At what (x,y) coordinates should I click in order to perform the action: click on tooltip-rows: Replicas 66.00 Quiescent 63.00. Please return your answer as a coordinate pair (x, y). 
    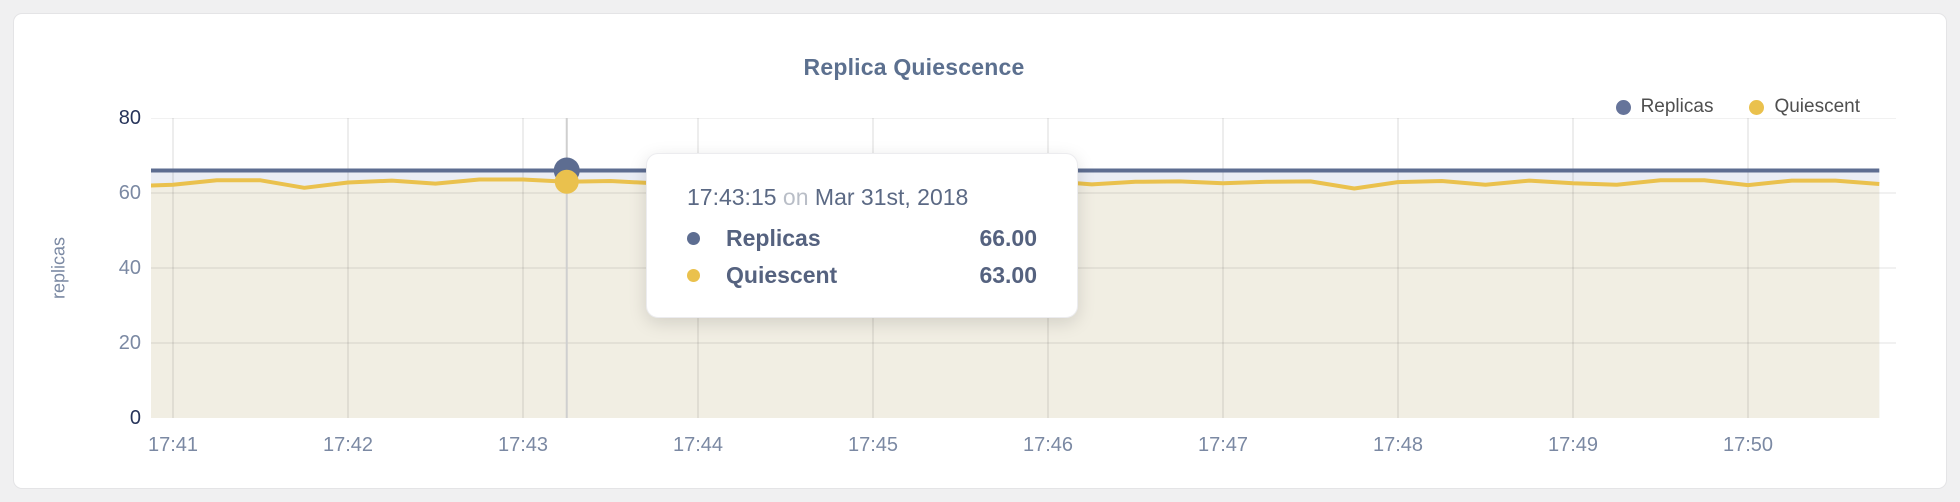
    Looking at the image, I should click on (862, 257).